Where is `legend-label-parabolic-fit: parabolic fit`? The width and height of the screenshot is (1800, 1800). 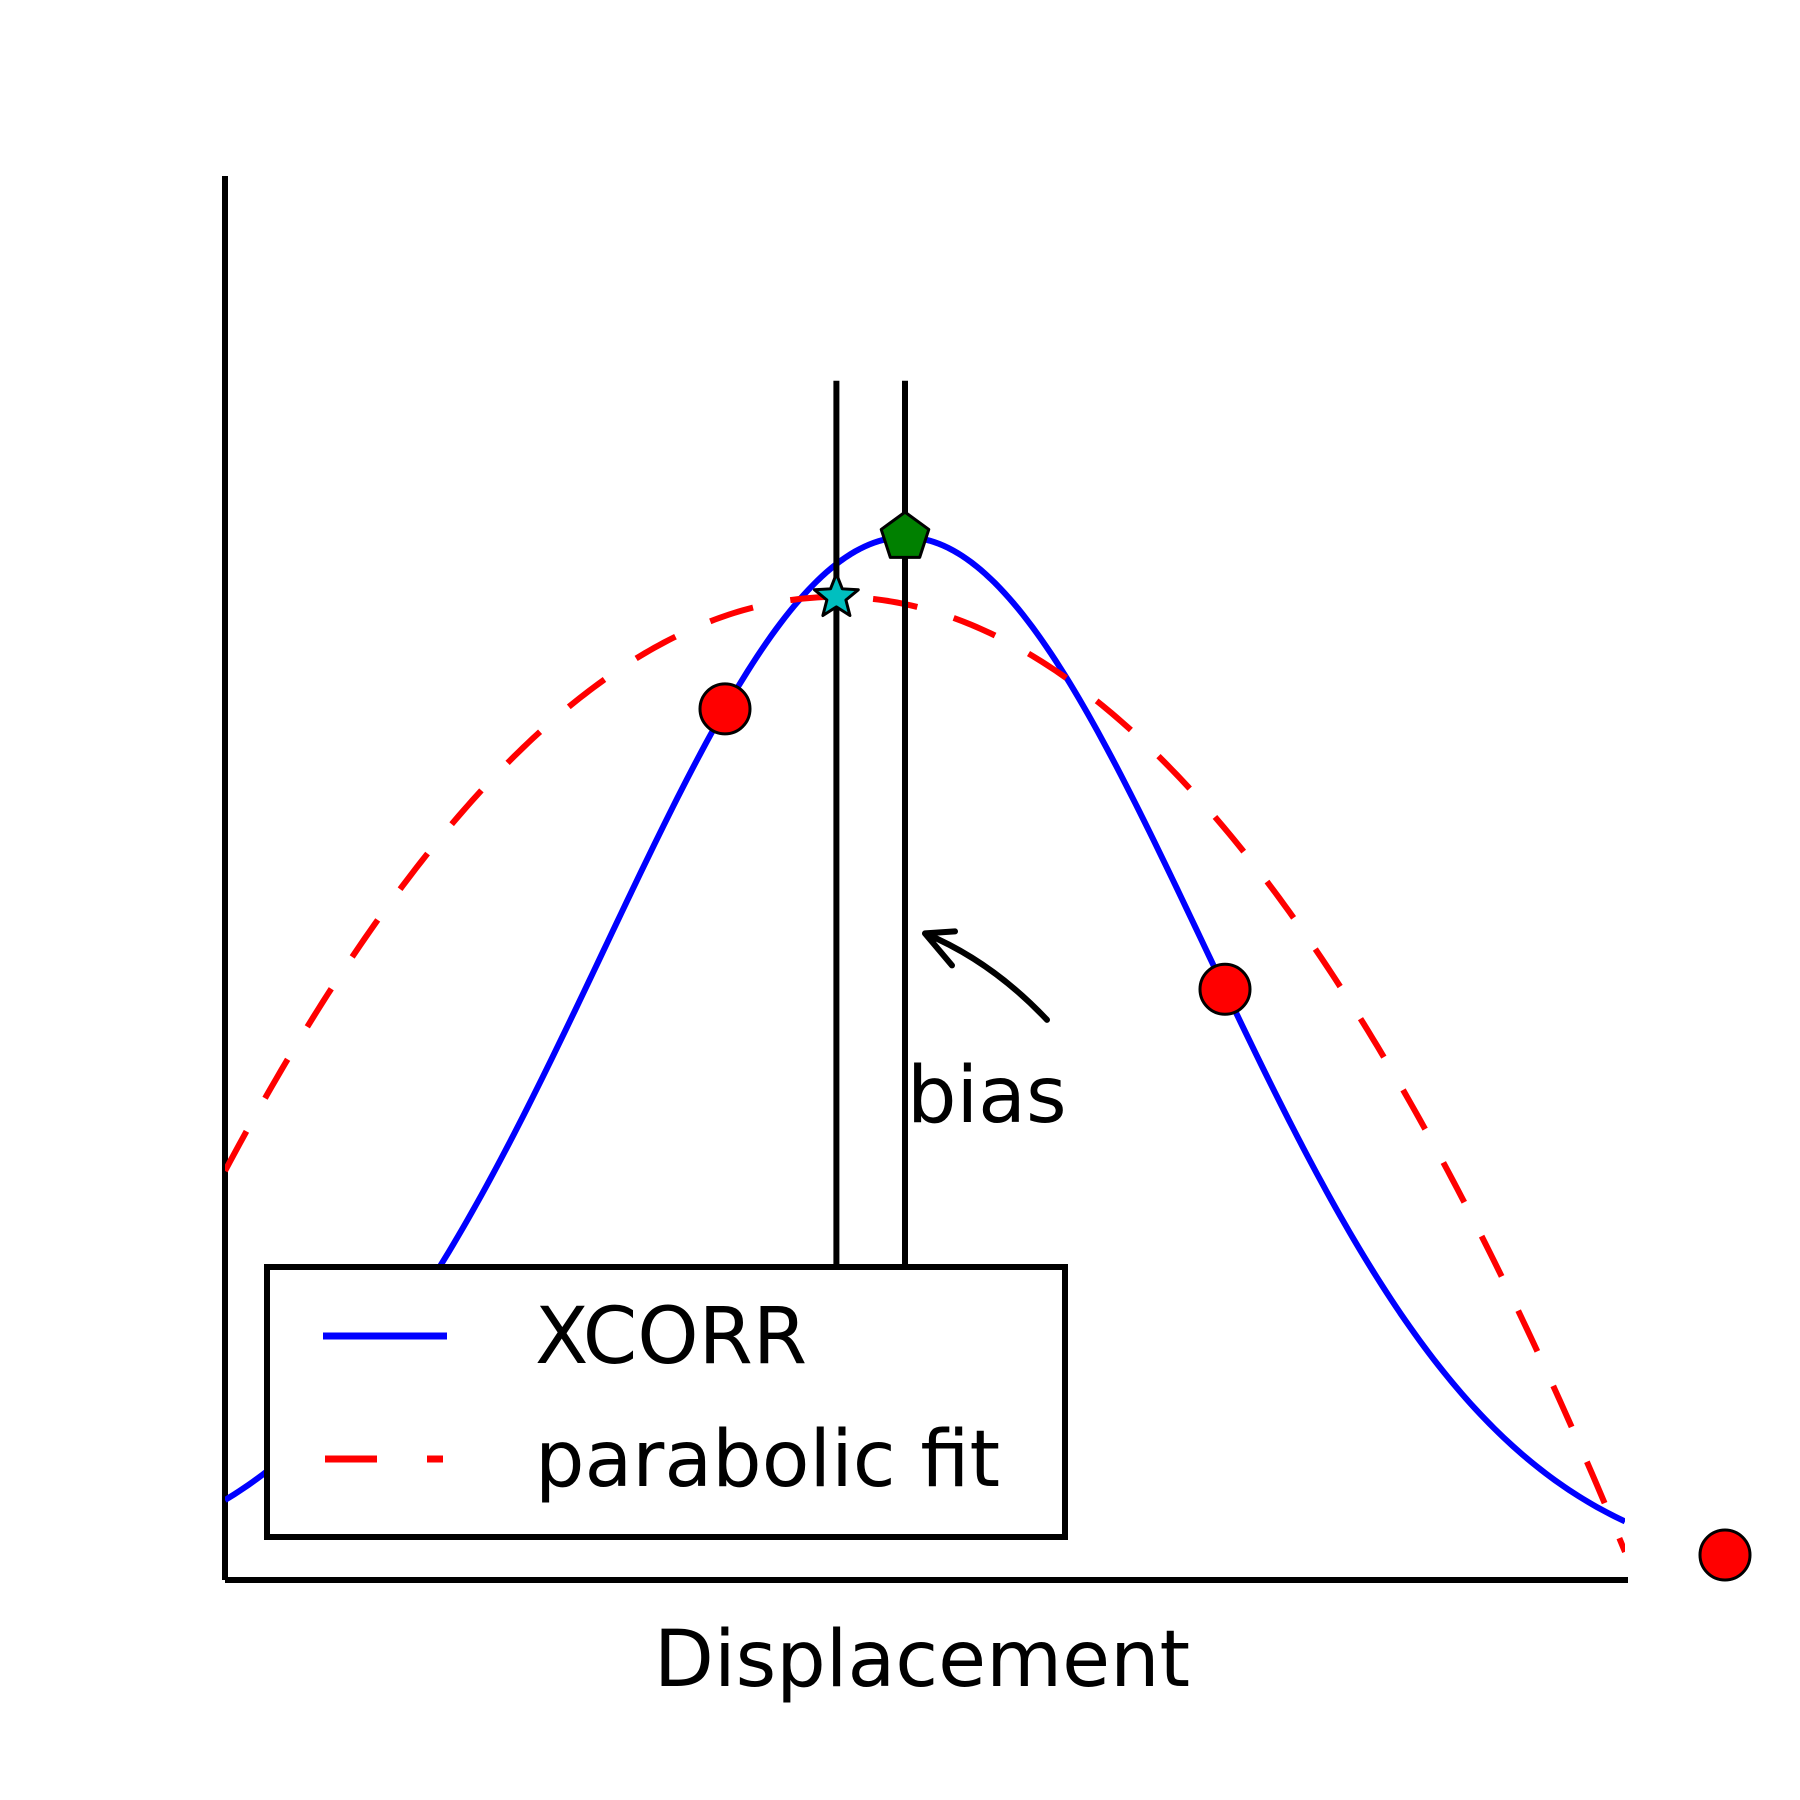 legend-label-parabolic-fit: parabolic fit is located at coordinates (767, 1460).